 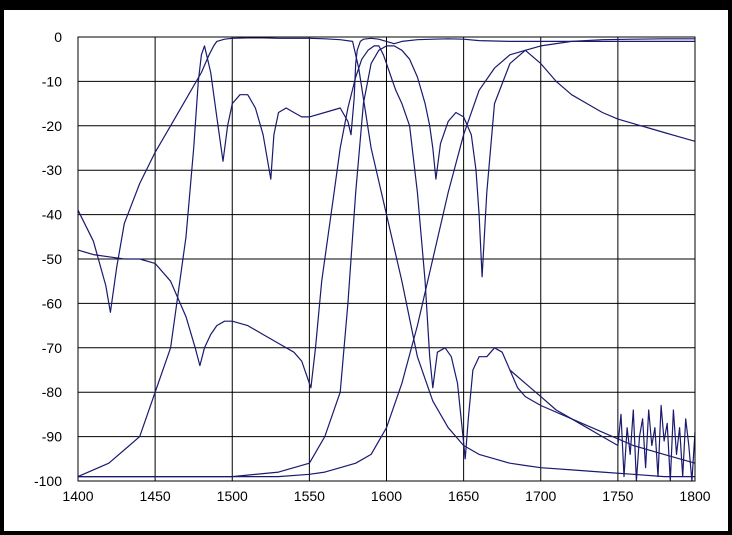 I want to click on x-axis-ticks: 1400 1450 1500 1550 1600 1650 1700 1750 1800, so click(x=386, y=496).